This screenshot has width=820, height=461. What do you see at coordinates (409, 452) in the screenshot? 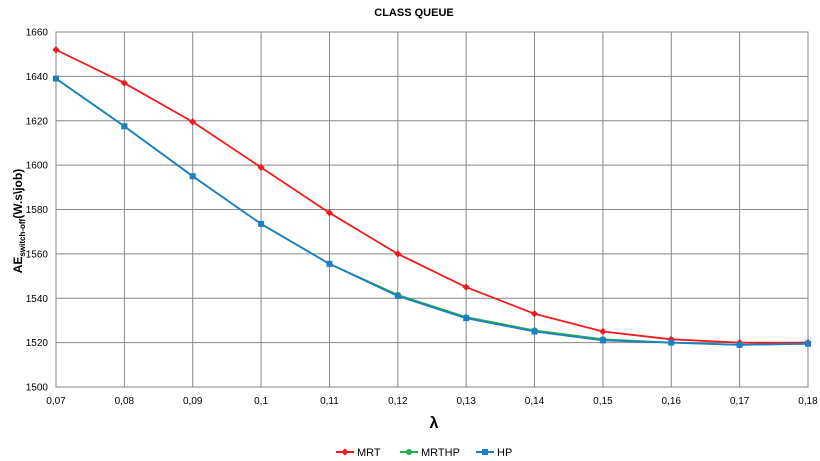
I see `legend-marker-mrthp` at bounding box center [409, 452].